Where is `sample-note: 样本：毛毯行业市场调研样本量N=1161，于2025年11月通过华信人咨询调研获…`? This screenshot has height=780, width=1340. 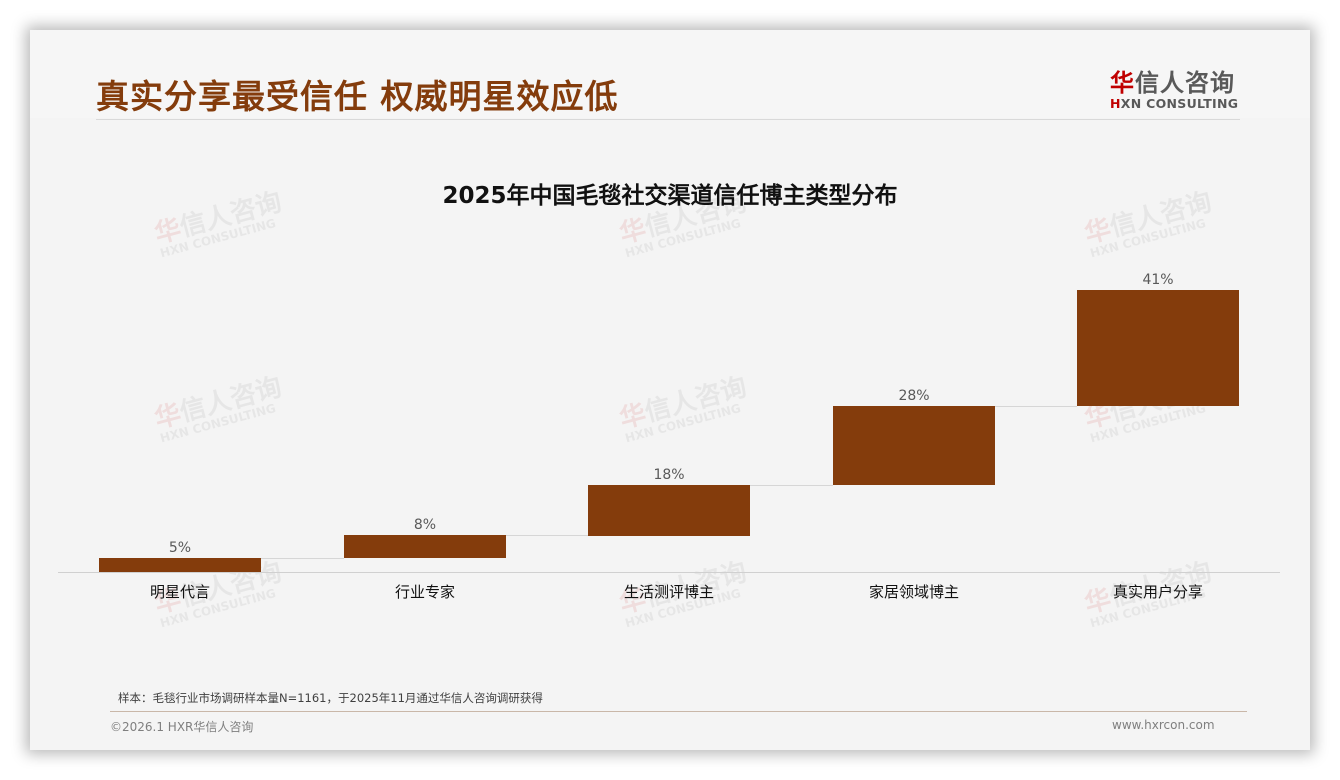 sample-note: 样本：毛毯行业市场调研样本量N=1161，于2025年11月通过华信人咨询调研获… is located at coordinates (330, 698).